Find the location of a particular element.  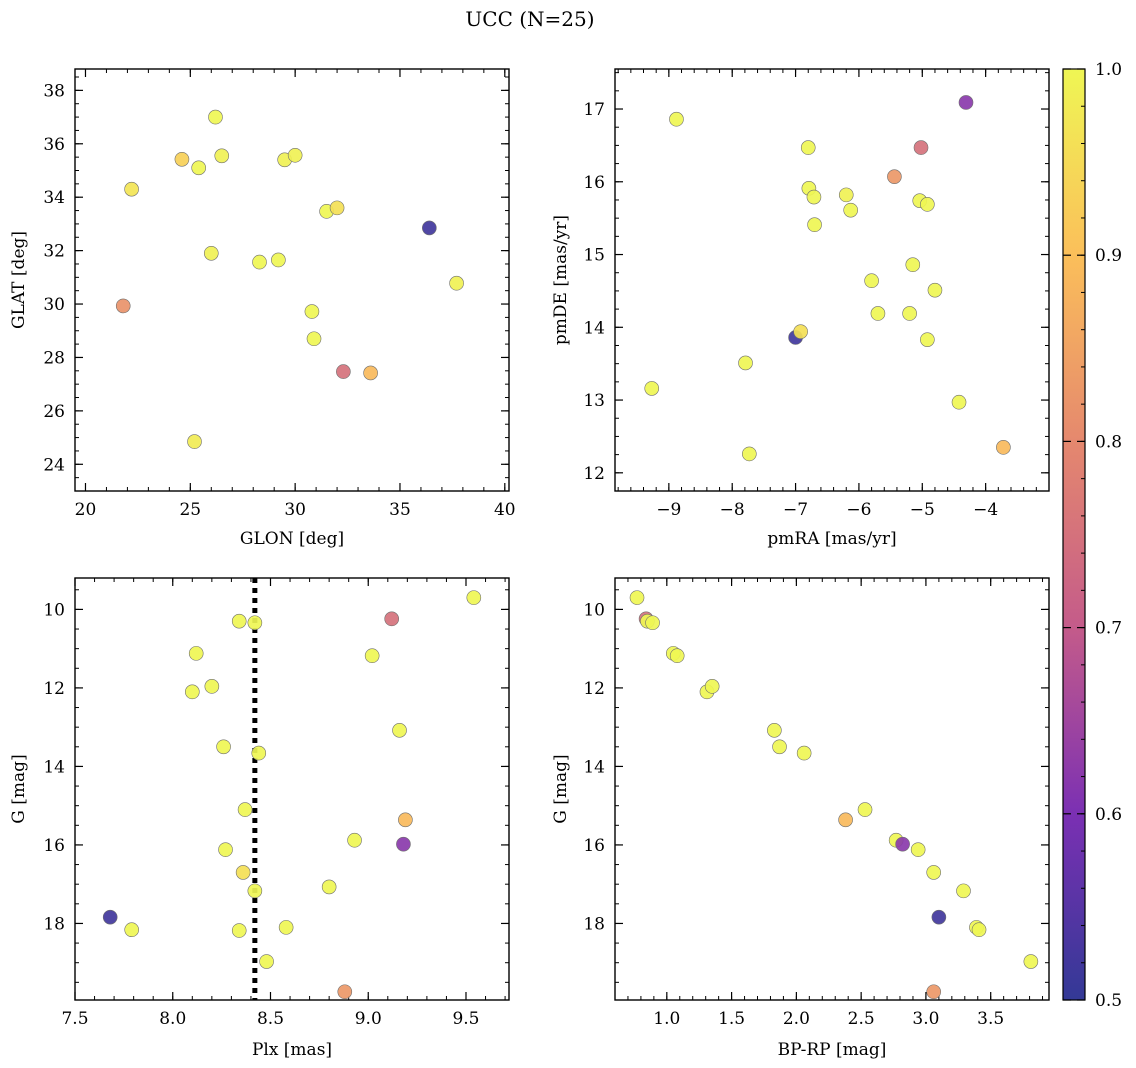

y-tick-label: 10 is located at coordinates (594, 610).